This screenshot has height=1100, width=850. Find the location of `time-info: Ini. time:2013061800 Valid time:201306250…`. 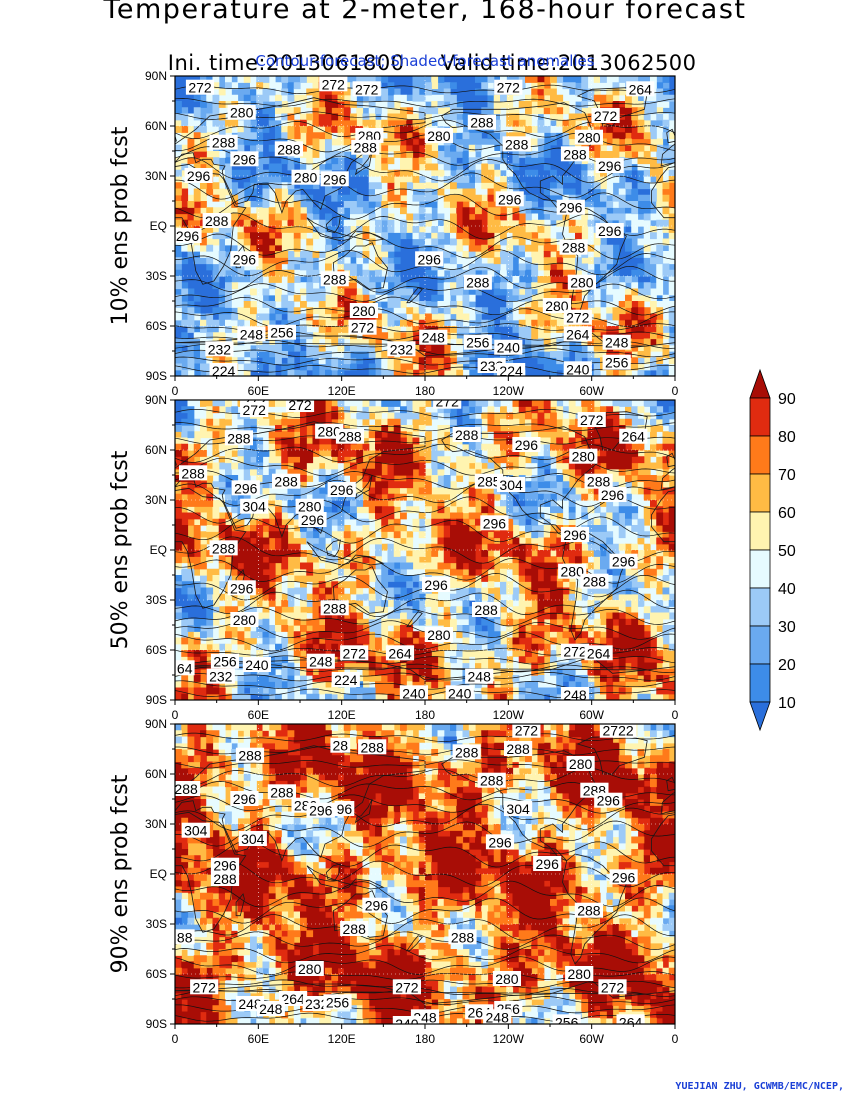

time-info: Ini. time:2013061800 Valid time:201306250… is located at coordinates (425, 51).